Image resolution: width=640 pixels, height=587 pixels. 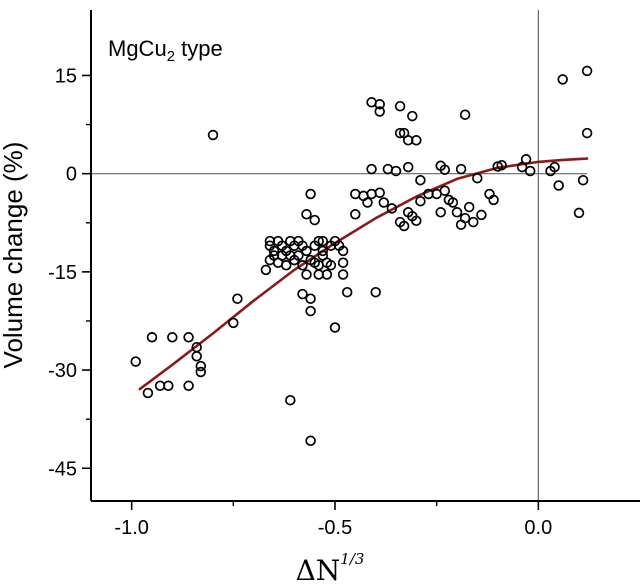 What do you see at coordinates (199, 48) in the screenshot?
I see `annotation-tail: type` at bounding box center [199, 48].